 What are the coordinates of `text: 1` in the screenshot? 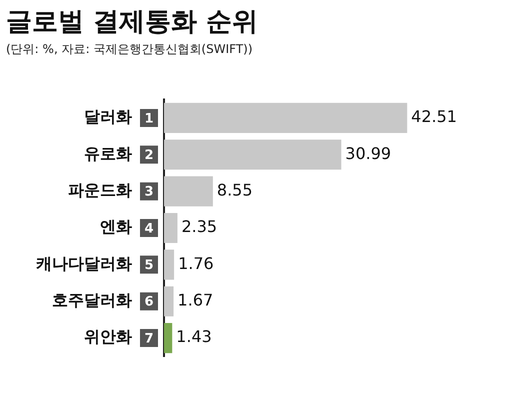 It's located at (149, 118).